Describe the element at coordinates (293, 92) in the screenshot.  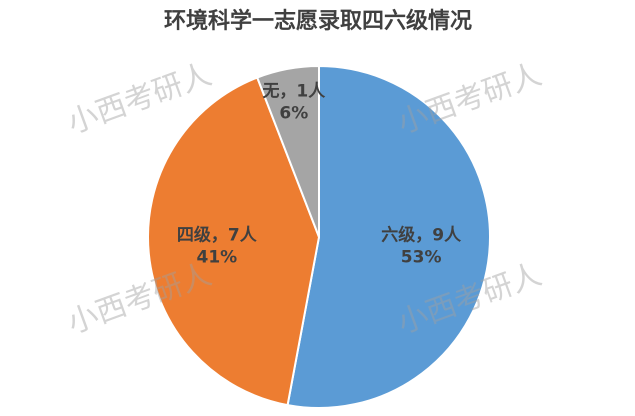
I see `slice-label: 无，1人` at that location.